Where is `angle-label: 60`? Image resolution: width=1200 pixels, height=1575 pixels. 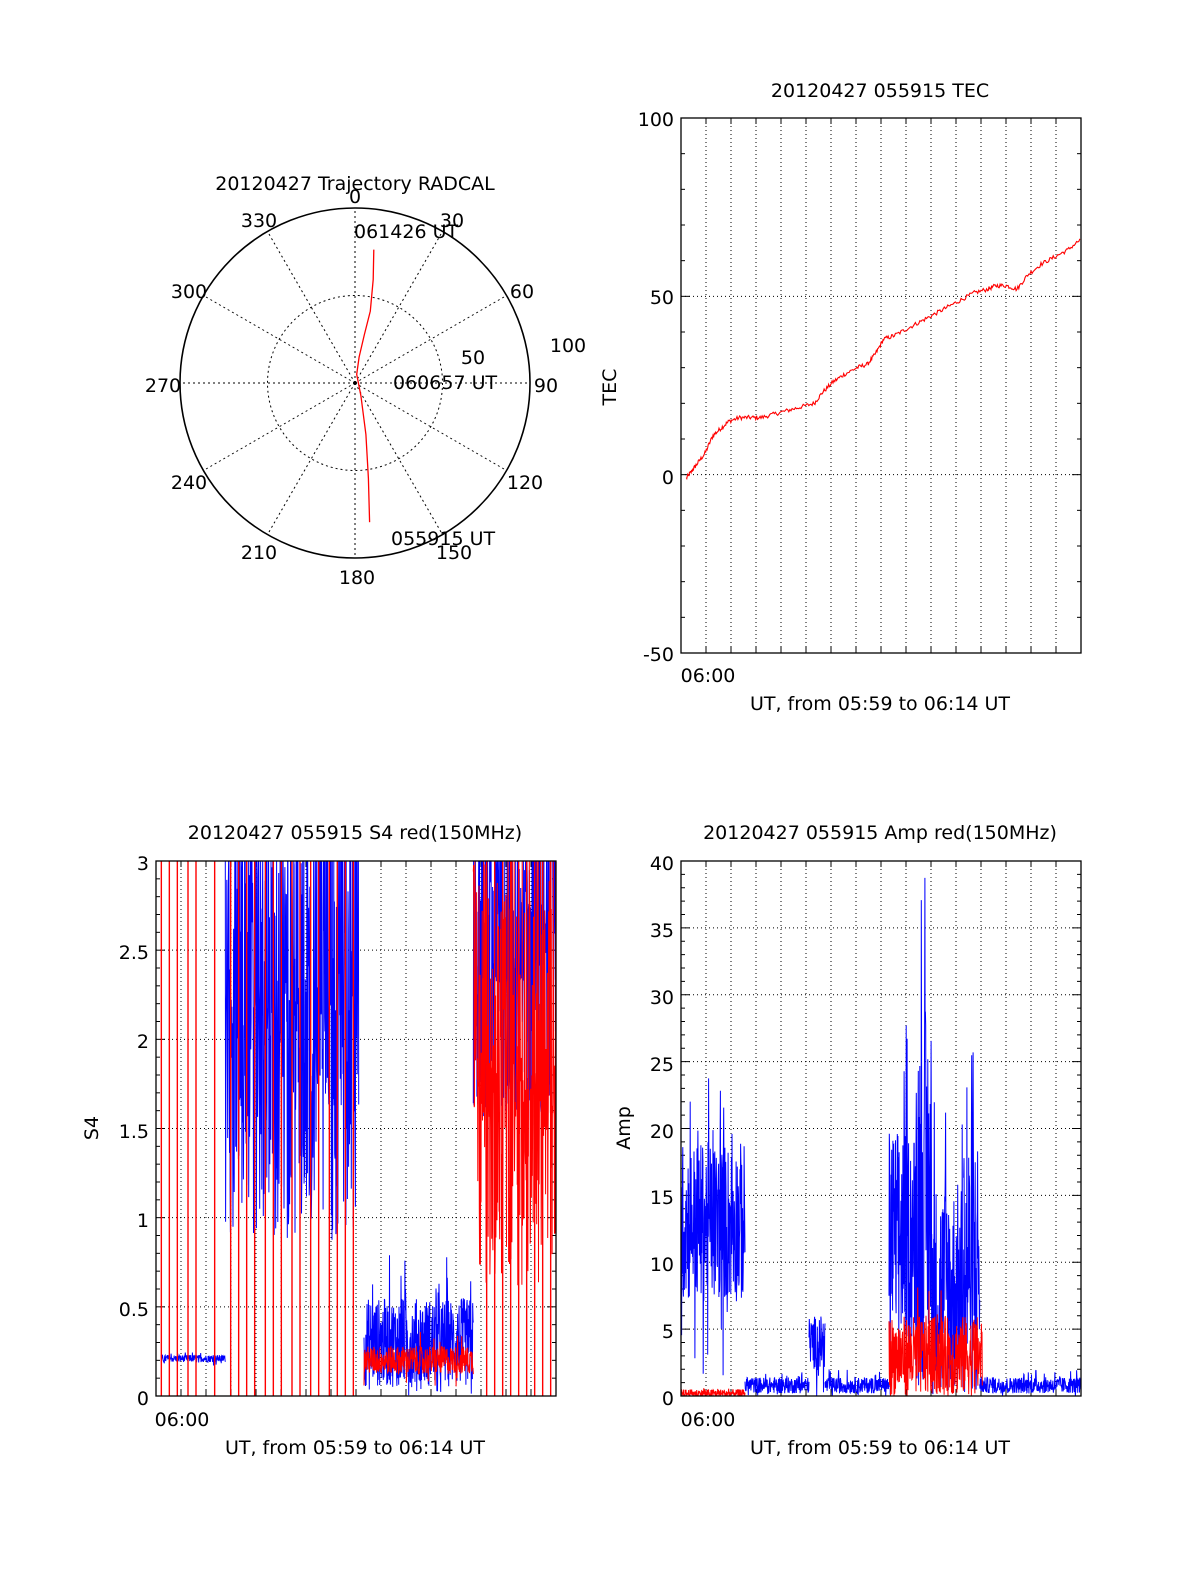
angle-label: 60 is located at coordinates (522, 292).